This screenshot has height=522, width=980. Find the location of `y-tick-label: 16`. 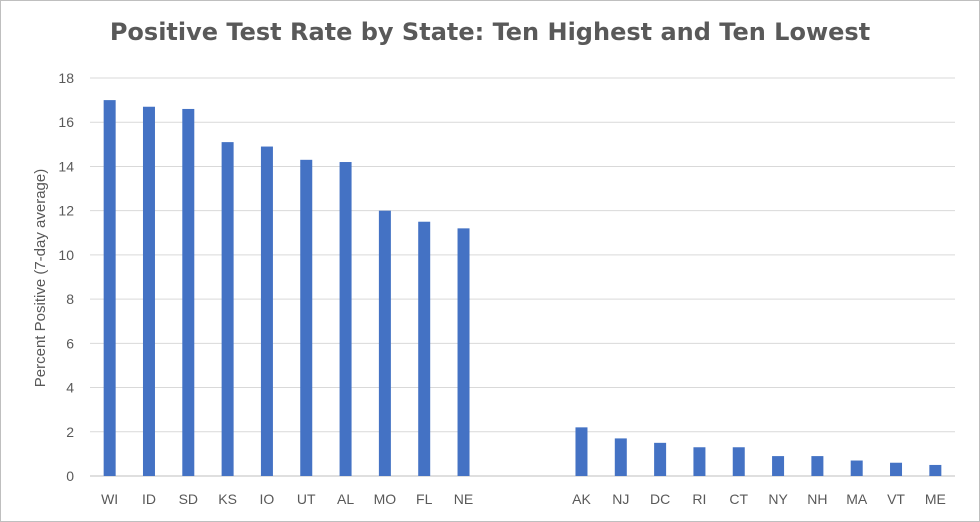

y-tick-label: 16 is located at coordinates (66, 122).